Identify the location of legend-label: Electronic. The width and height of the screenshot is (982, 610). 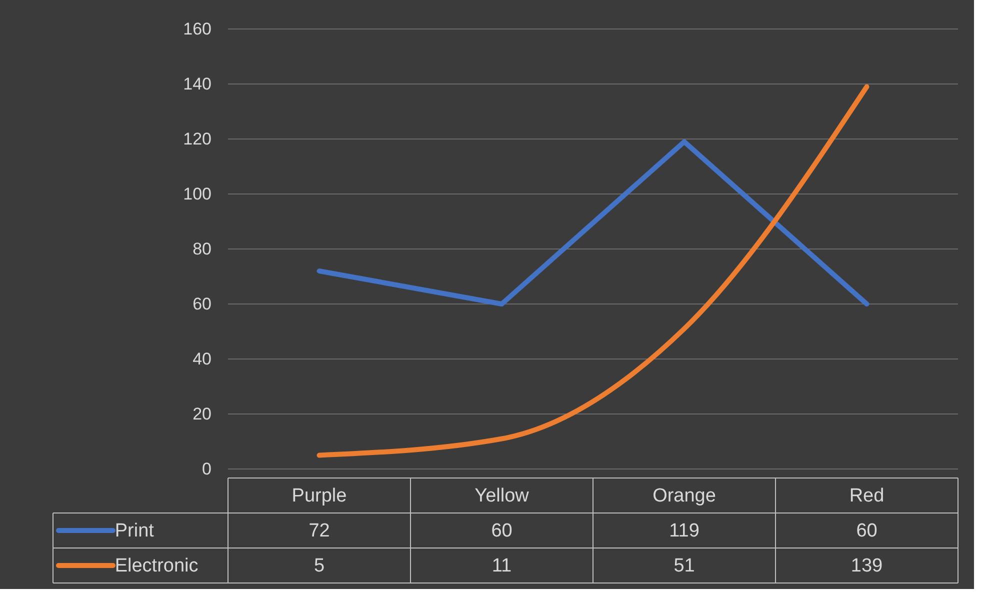
(156, 566).